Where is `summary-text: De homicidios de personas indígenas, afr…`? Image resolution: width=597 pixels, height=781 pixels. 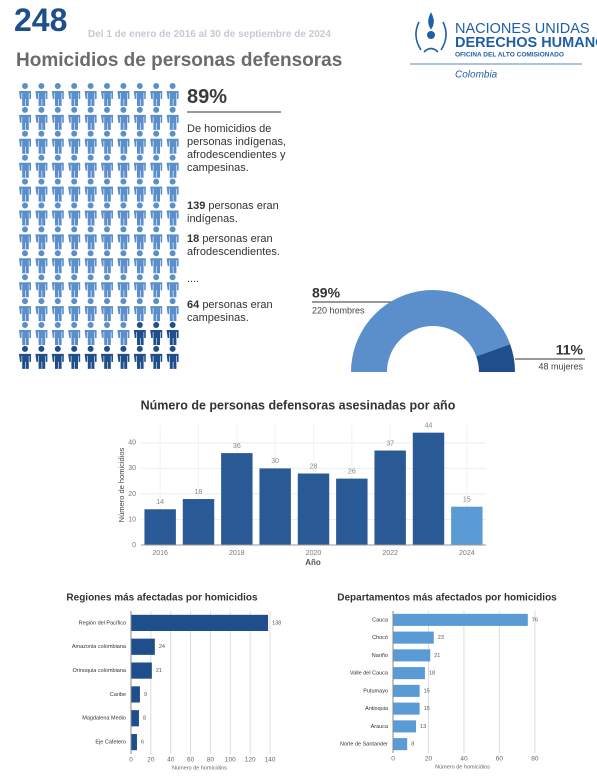
summary-text: De homicidios de personas indígenas, afr… is located at coordinates (237, 148).